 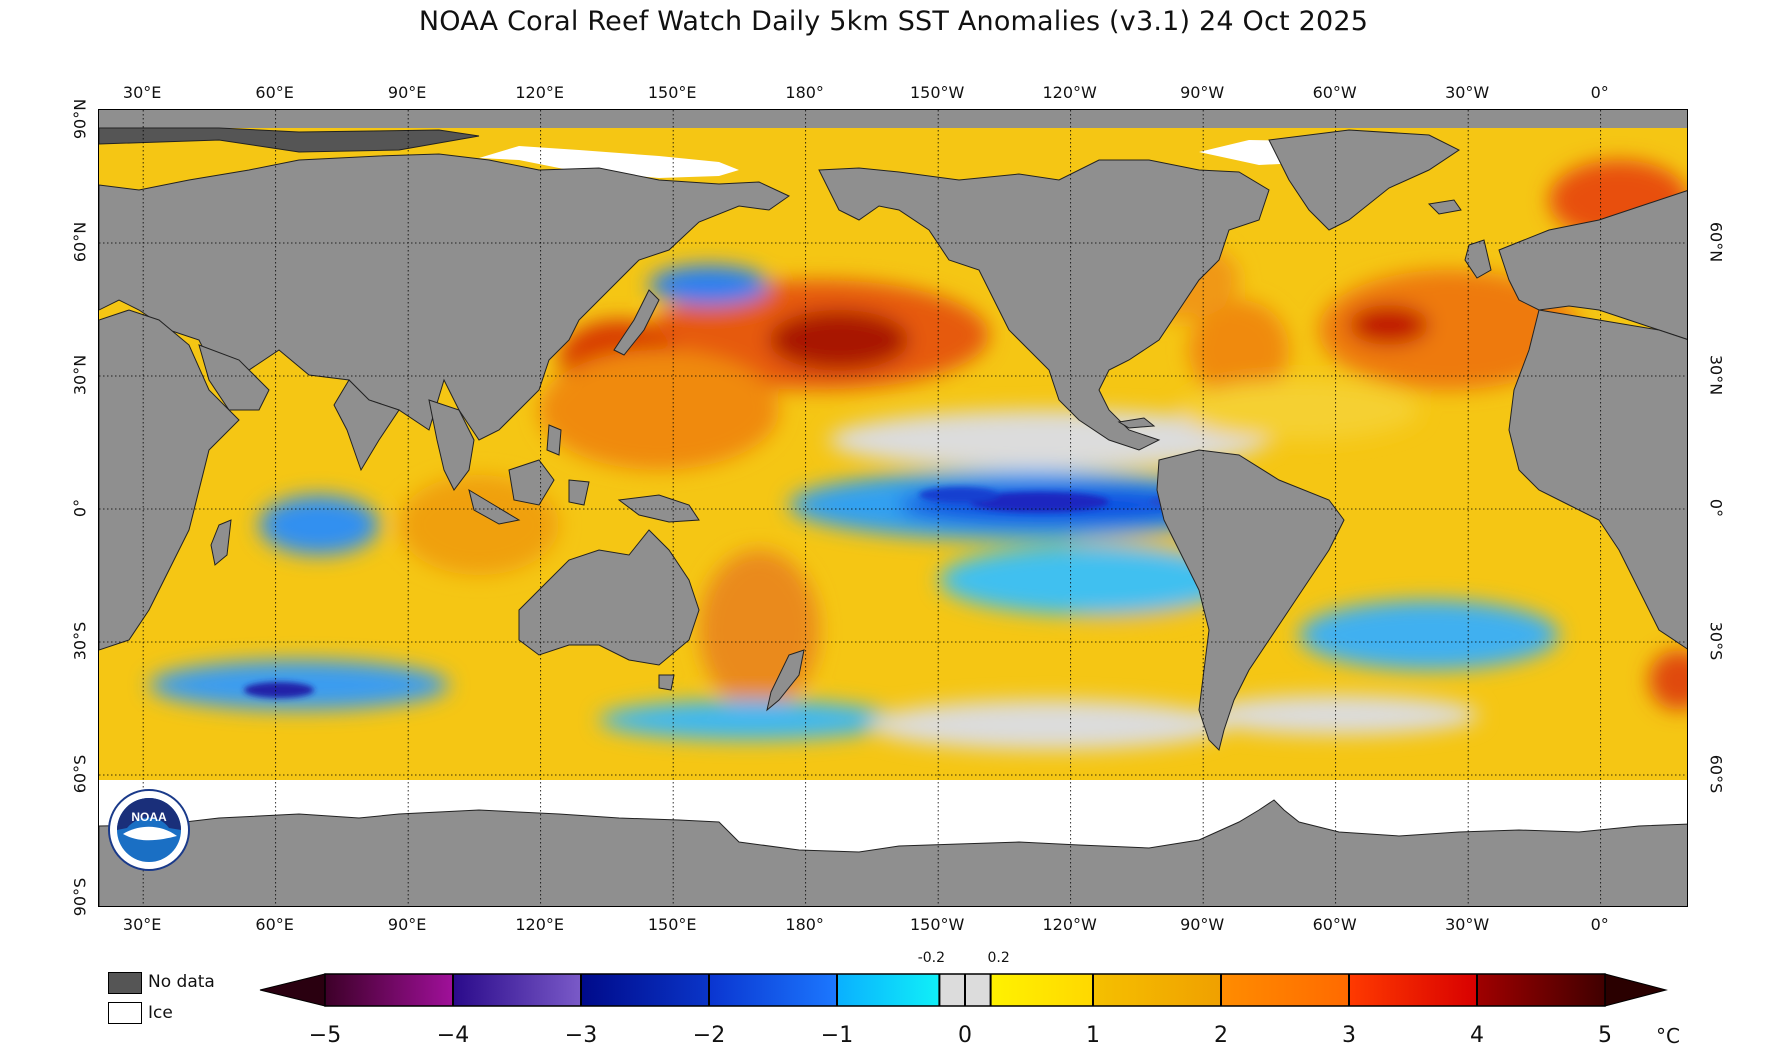 What do you see at coordinates (1668, 1036) in the screenshot?
I see `colorbar-unit: °C` at bounding box center [1668, 1036].